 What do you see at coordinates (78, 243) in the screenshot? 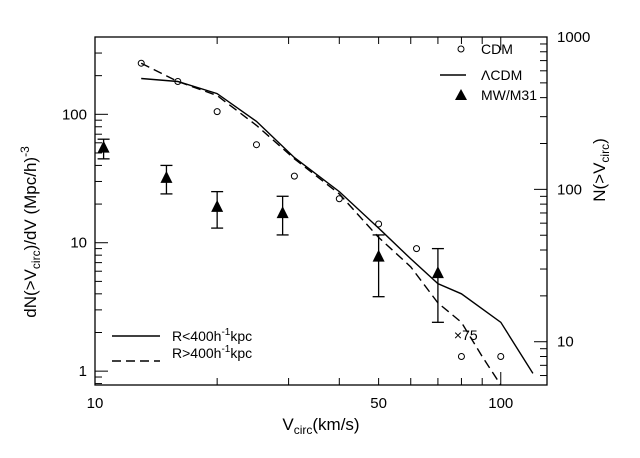
I see `y-tick-label: 10` at bounding box center [78, 243].